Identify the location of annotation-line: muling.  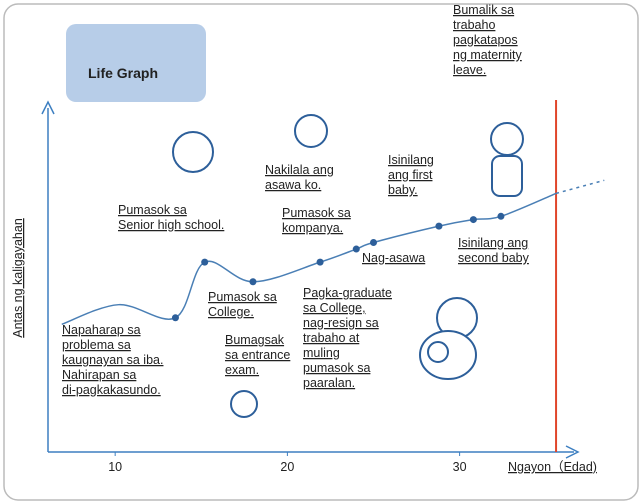
(321, 353).